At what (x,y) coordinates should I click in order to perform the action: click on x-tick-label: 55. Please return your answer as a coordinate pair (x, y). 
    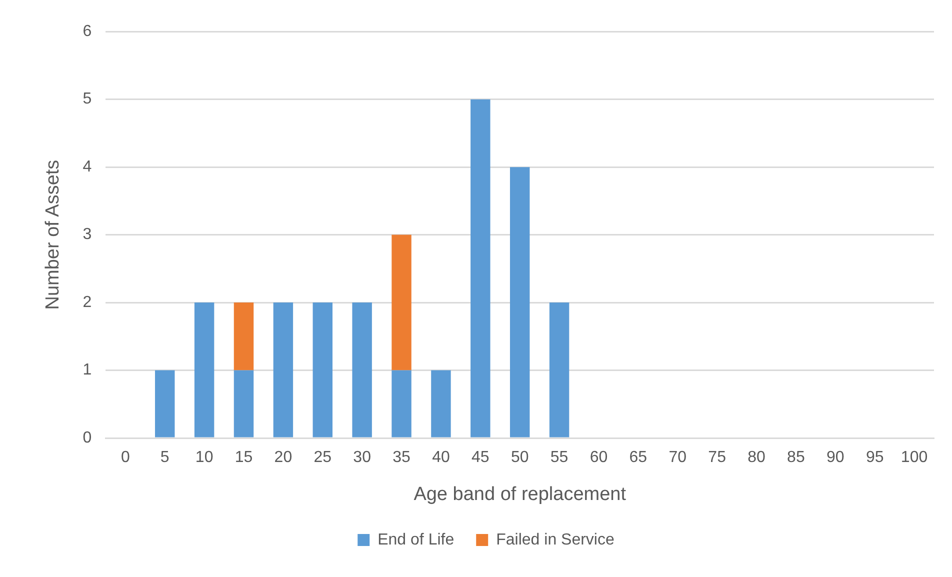
    Looking at the image, I should click on (559, 457).